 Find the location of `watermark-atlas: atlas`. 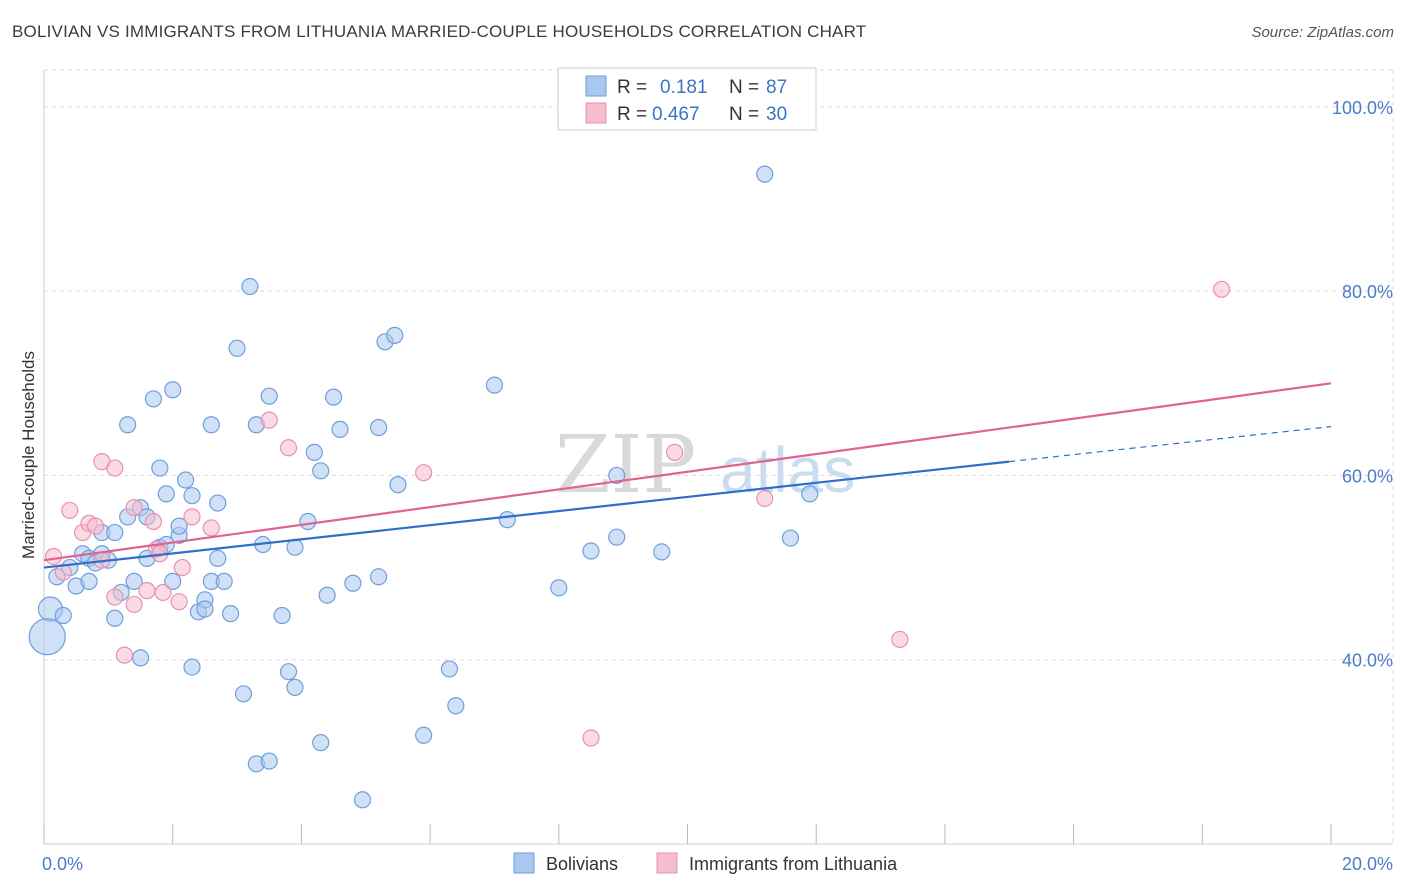

watermark-atlas: atlas is located at coordinates (787, 470).